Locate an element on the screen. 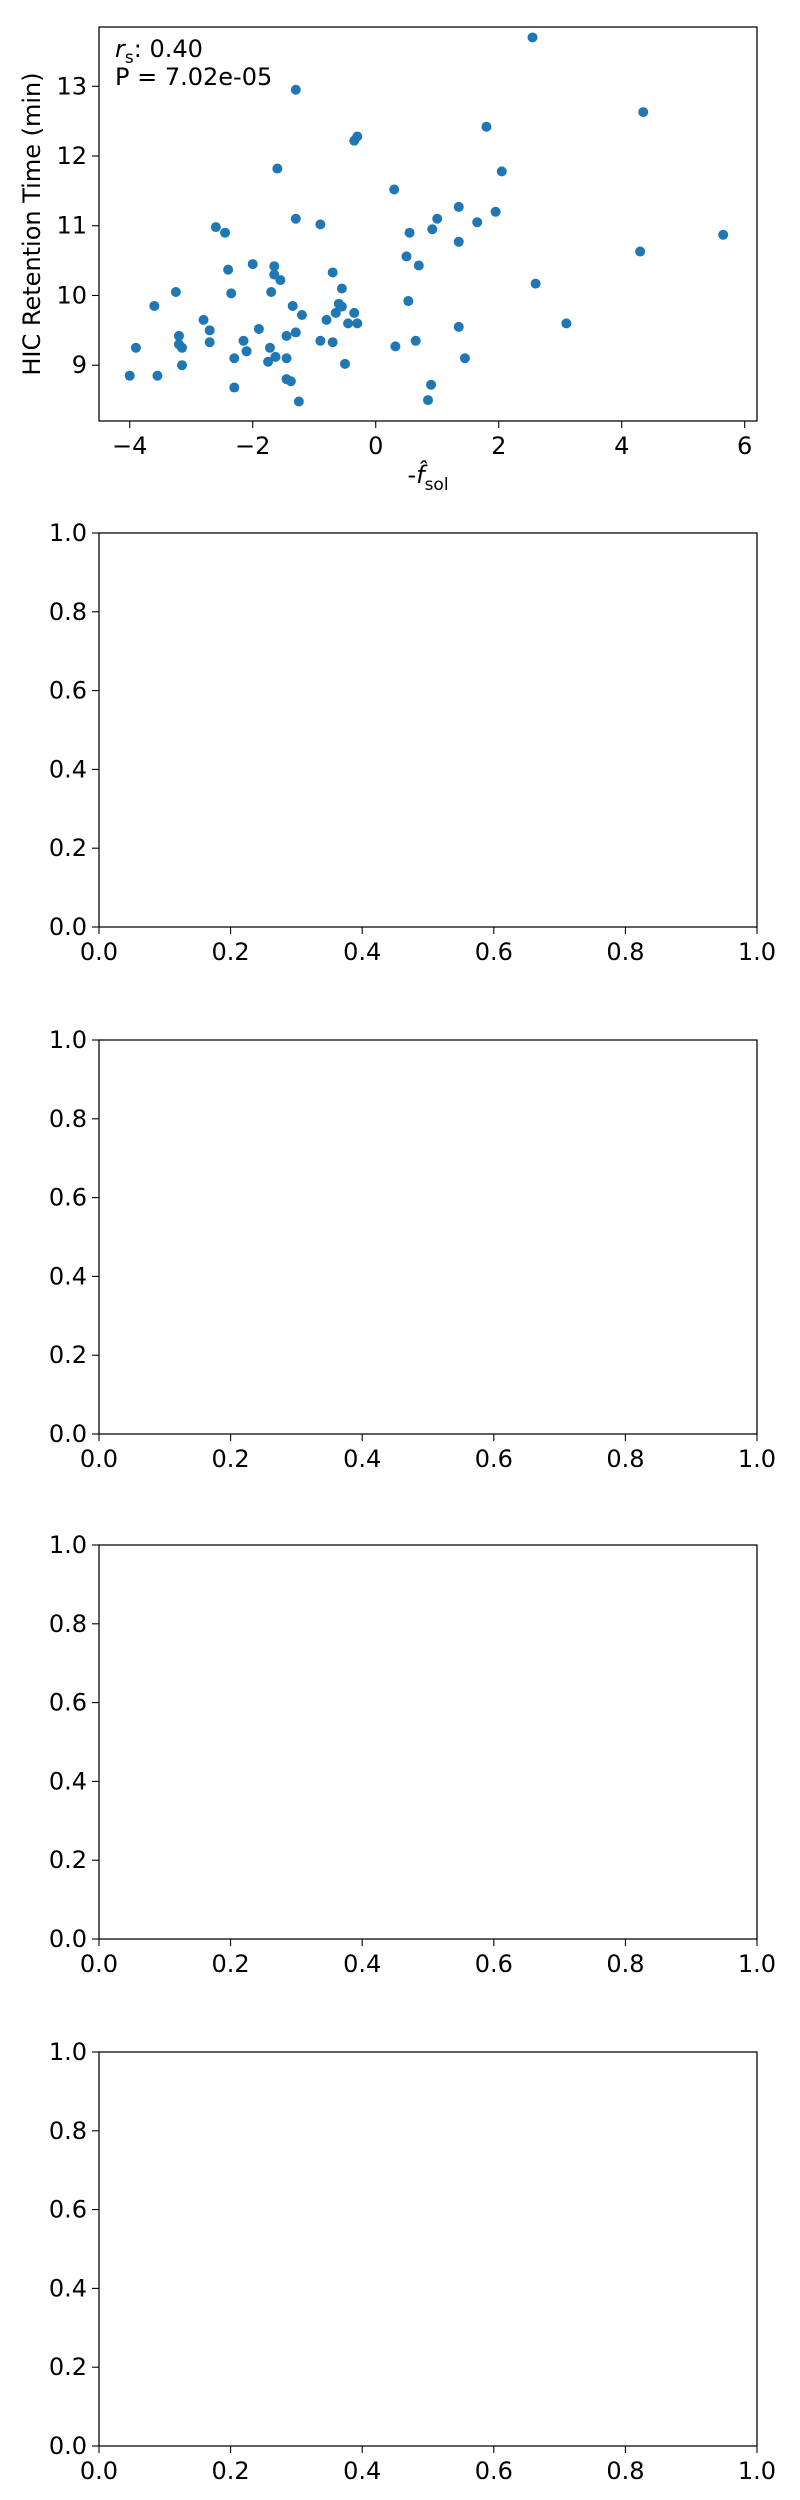 The height and width of the screenshot is (2500, 800). rs-annotation: rs: 0.40 is located at coordinates (159, 51).